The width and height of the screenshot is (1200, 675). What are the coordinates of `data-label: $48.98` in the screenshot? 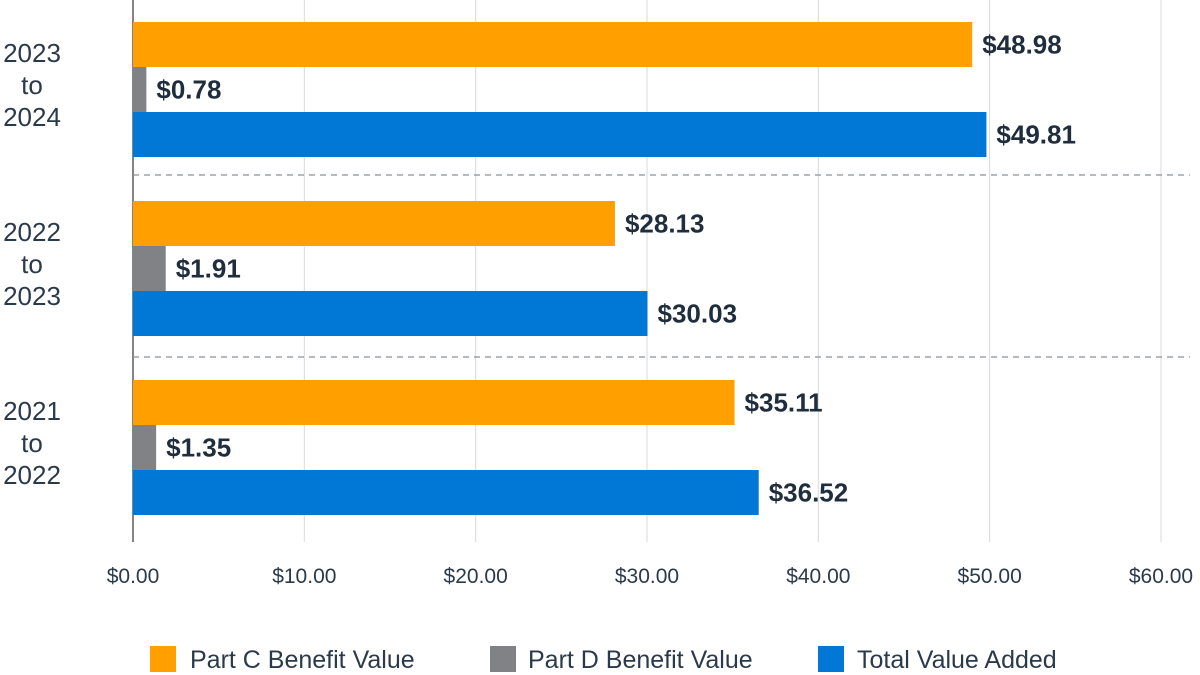 It's located at (1022, 45).